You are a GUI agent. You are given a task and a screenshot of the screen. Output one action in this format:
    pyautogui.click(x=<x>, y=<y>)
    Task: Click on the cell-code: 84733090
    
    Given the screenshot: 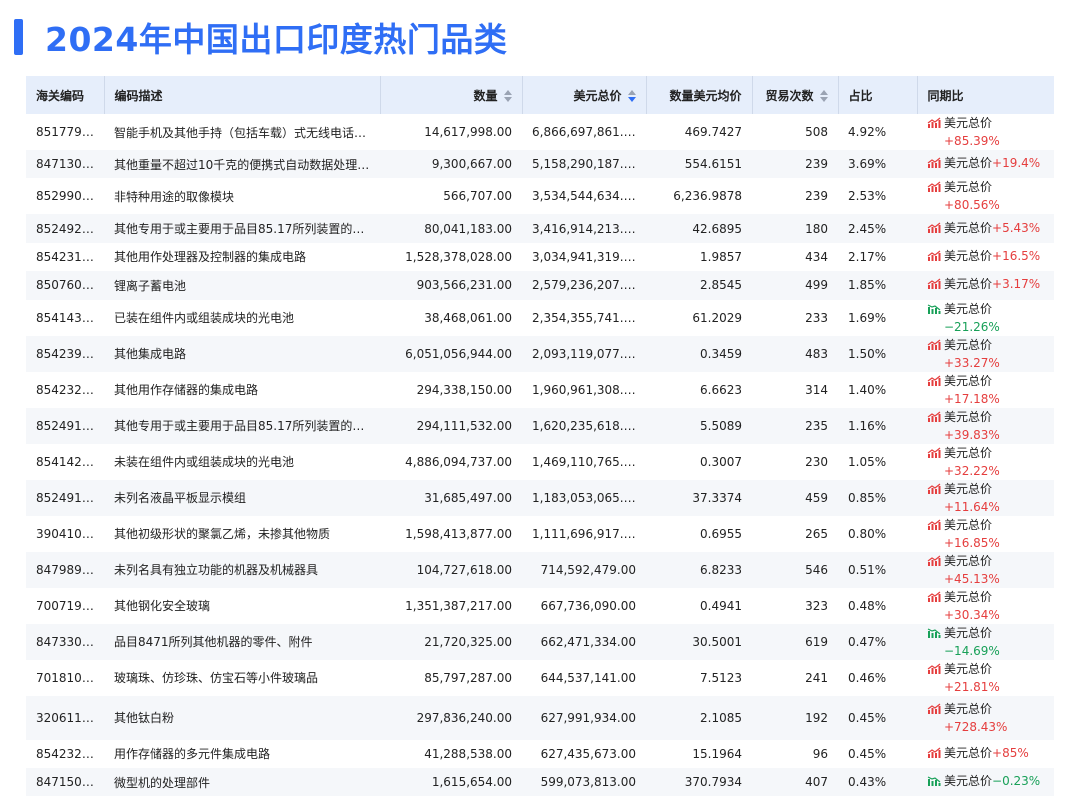 What is the action you would take?
    pyautogui.click(x=65, y=641)
    